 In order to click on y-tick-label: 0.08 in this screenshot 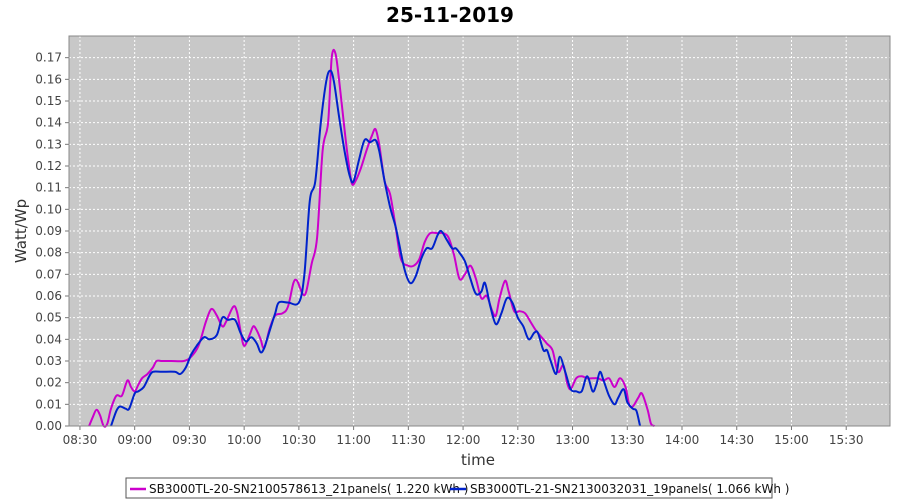, I will do `click(48, 253)`.